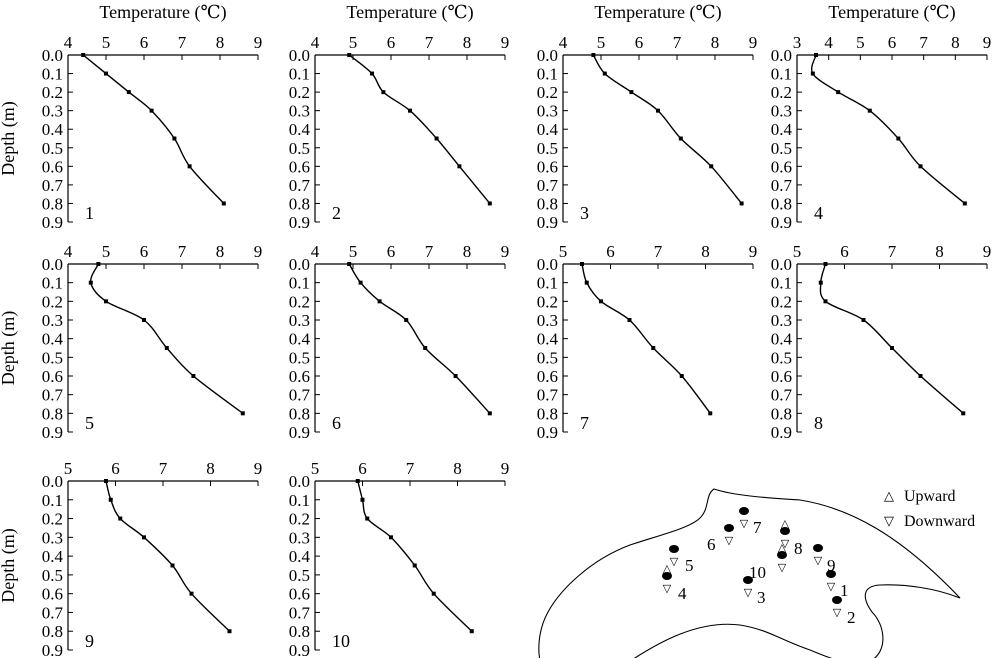  Describe the element at coordinates (674, 583) in the screenshot. I see `site-4: △ ▽ 4` at that location.